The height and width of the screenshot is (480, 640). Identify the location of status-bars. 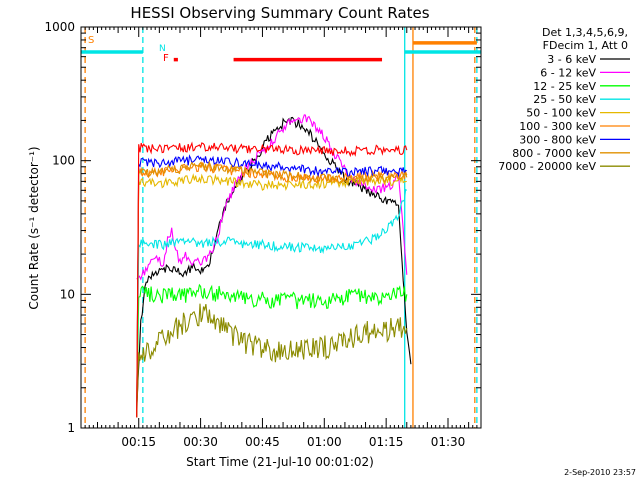
(281, 51).